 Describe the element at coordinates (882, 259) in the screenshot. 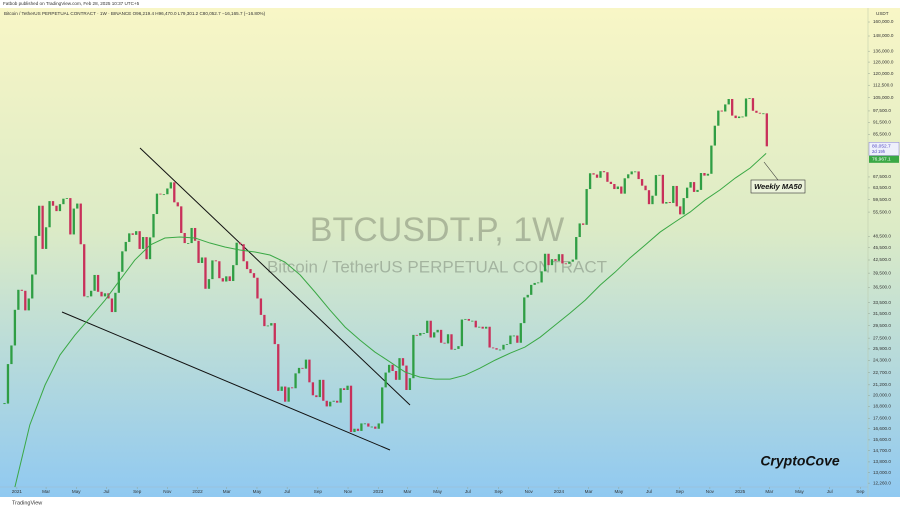

I see `y-tick-label: 42,500.0` at that location.